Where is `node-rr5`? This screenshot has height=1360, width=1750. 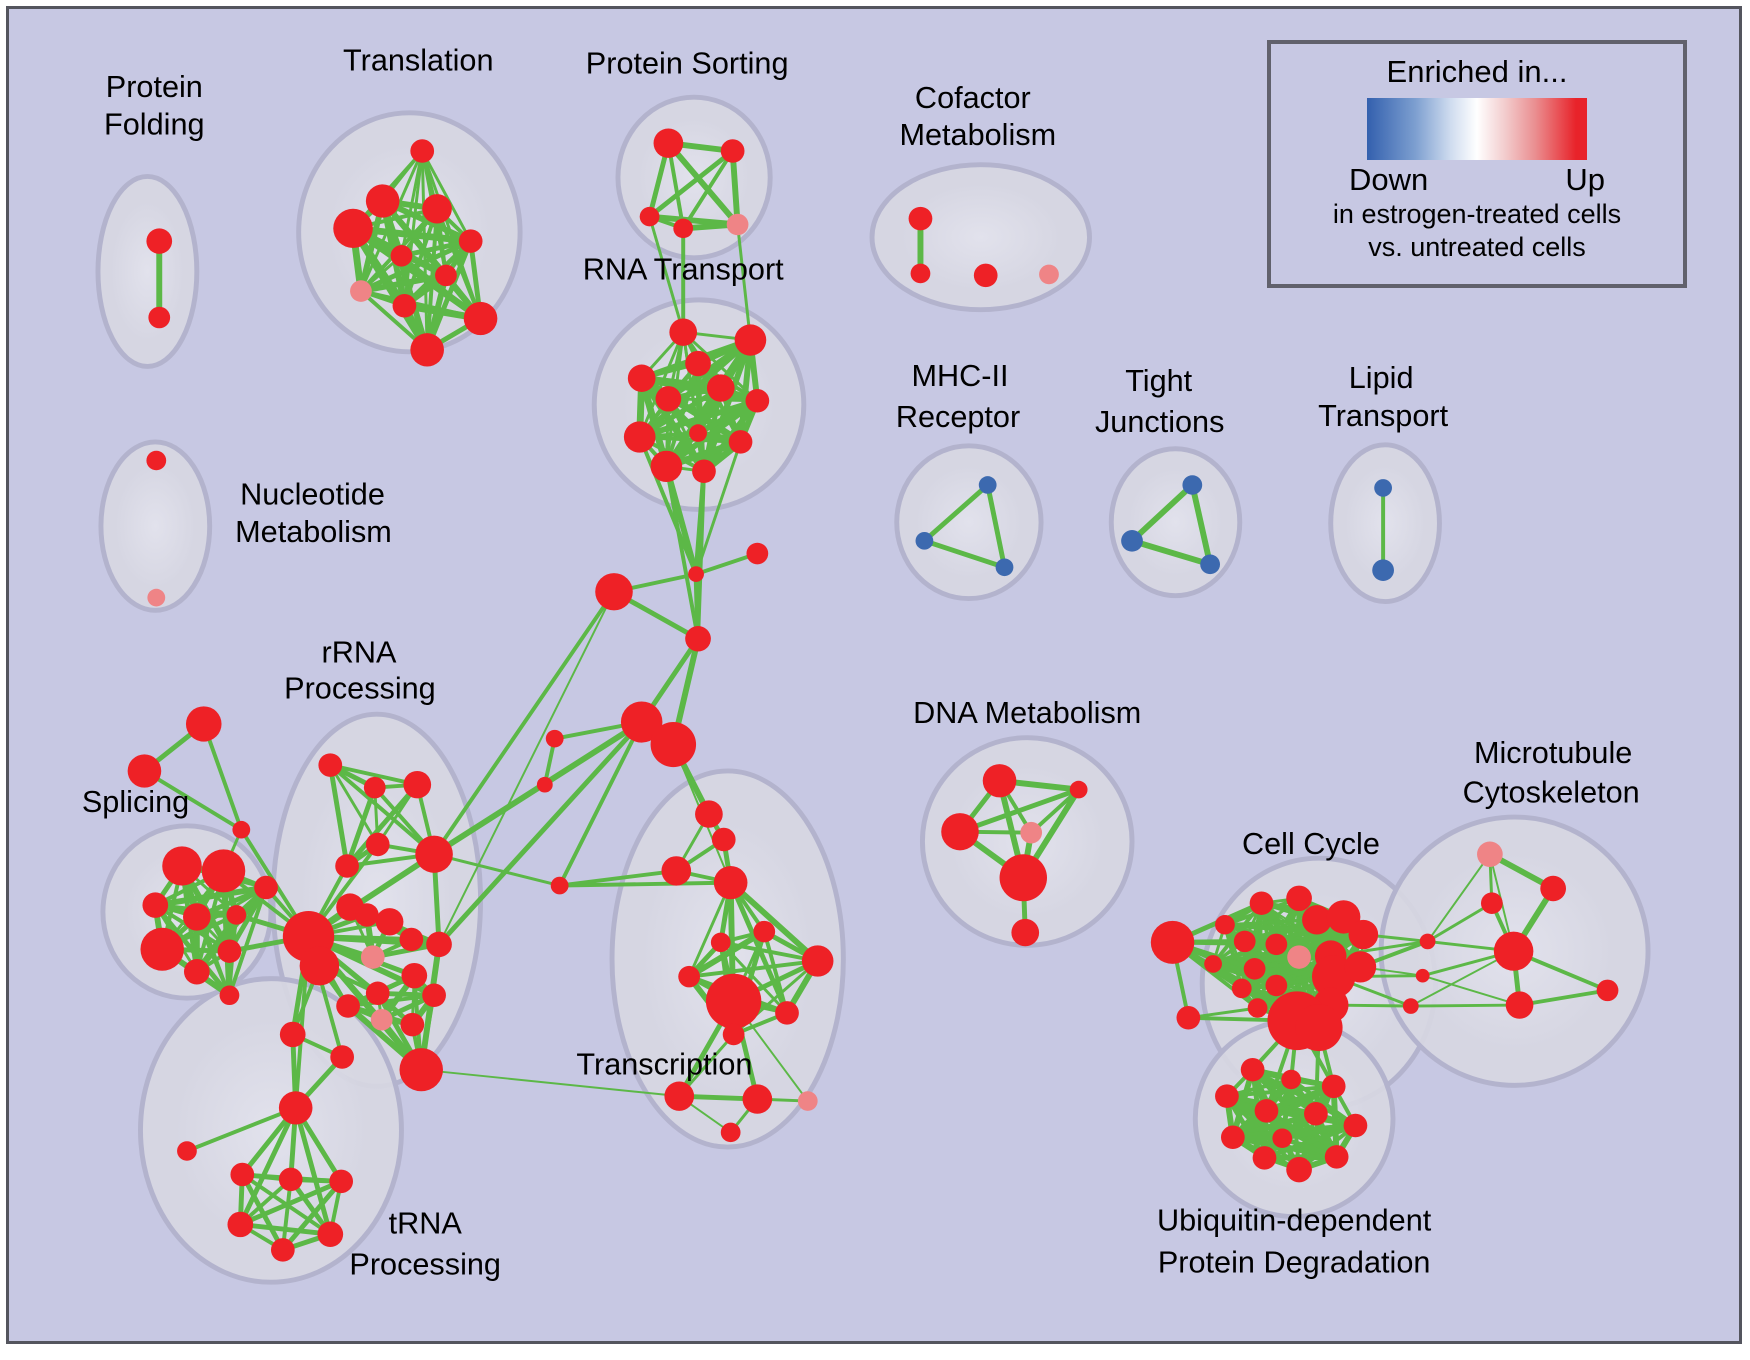 node-rr5 is located at coordinates (347, 866).